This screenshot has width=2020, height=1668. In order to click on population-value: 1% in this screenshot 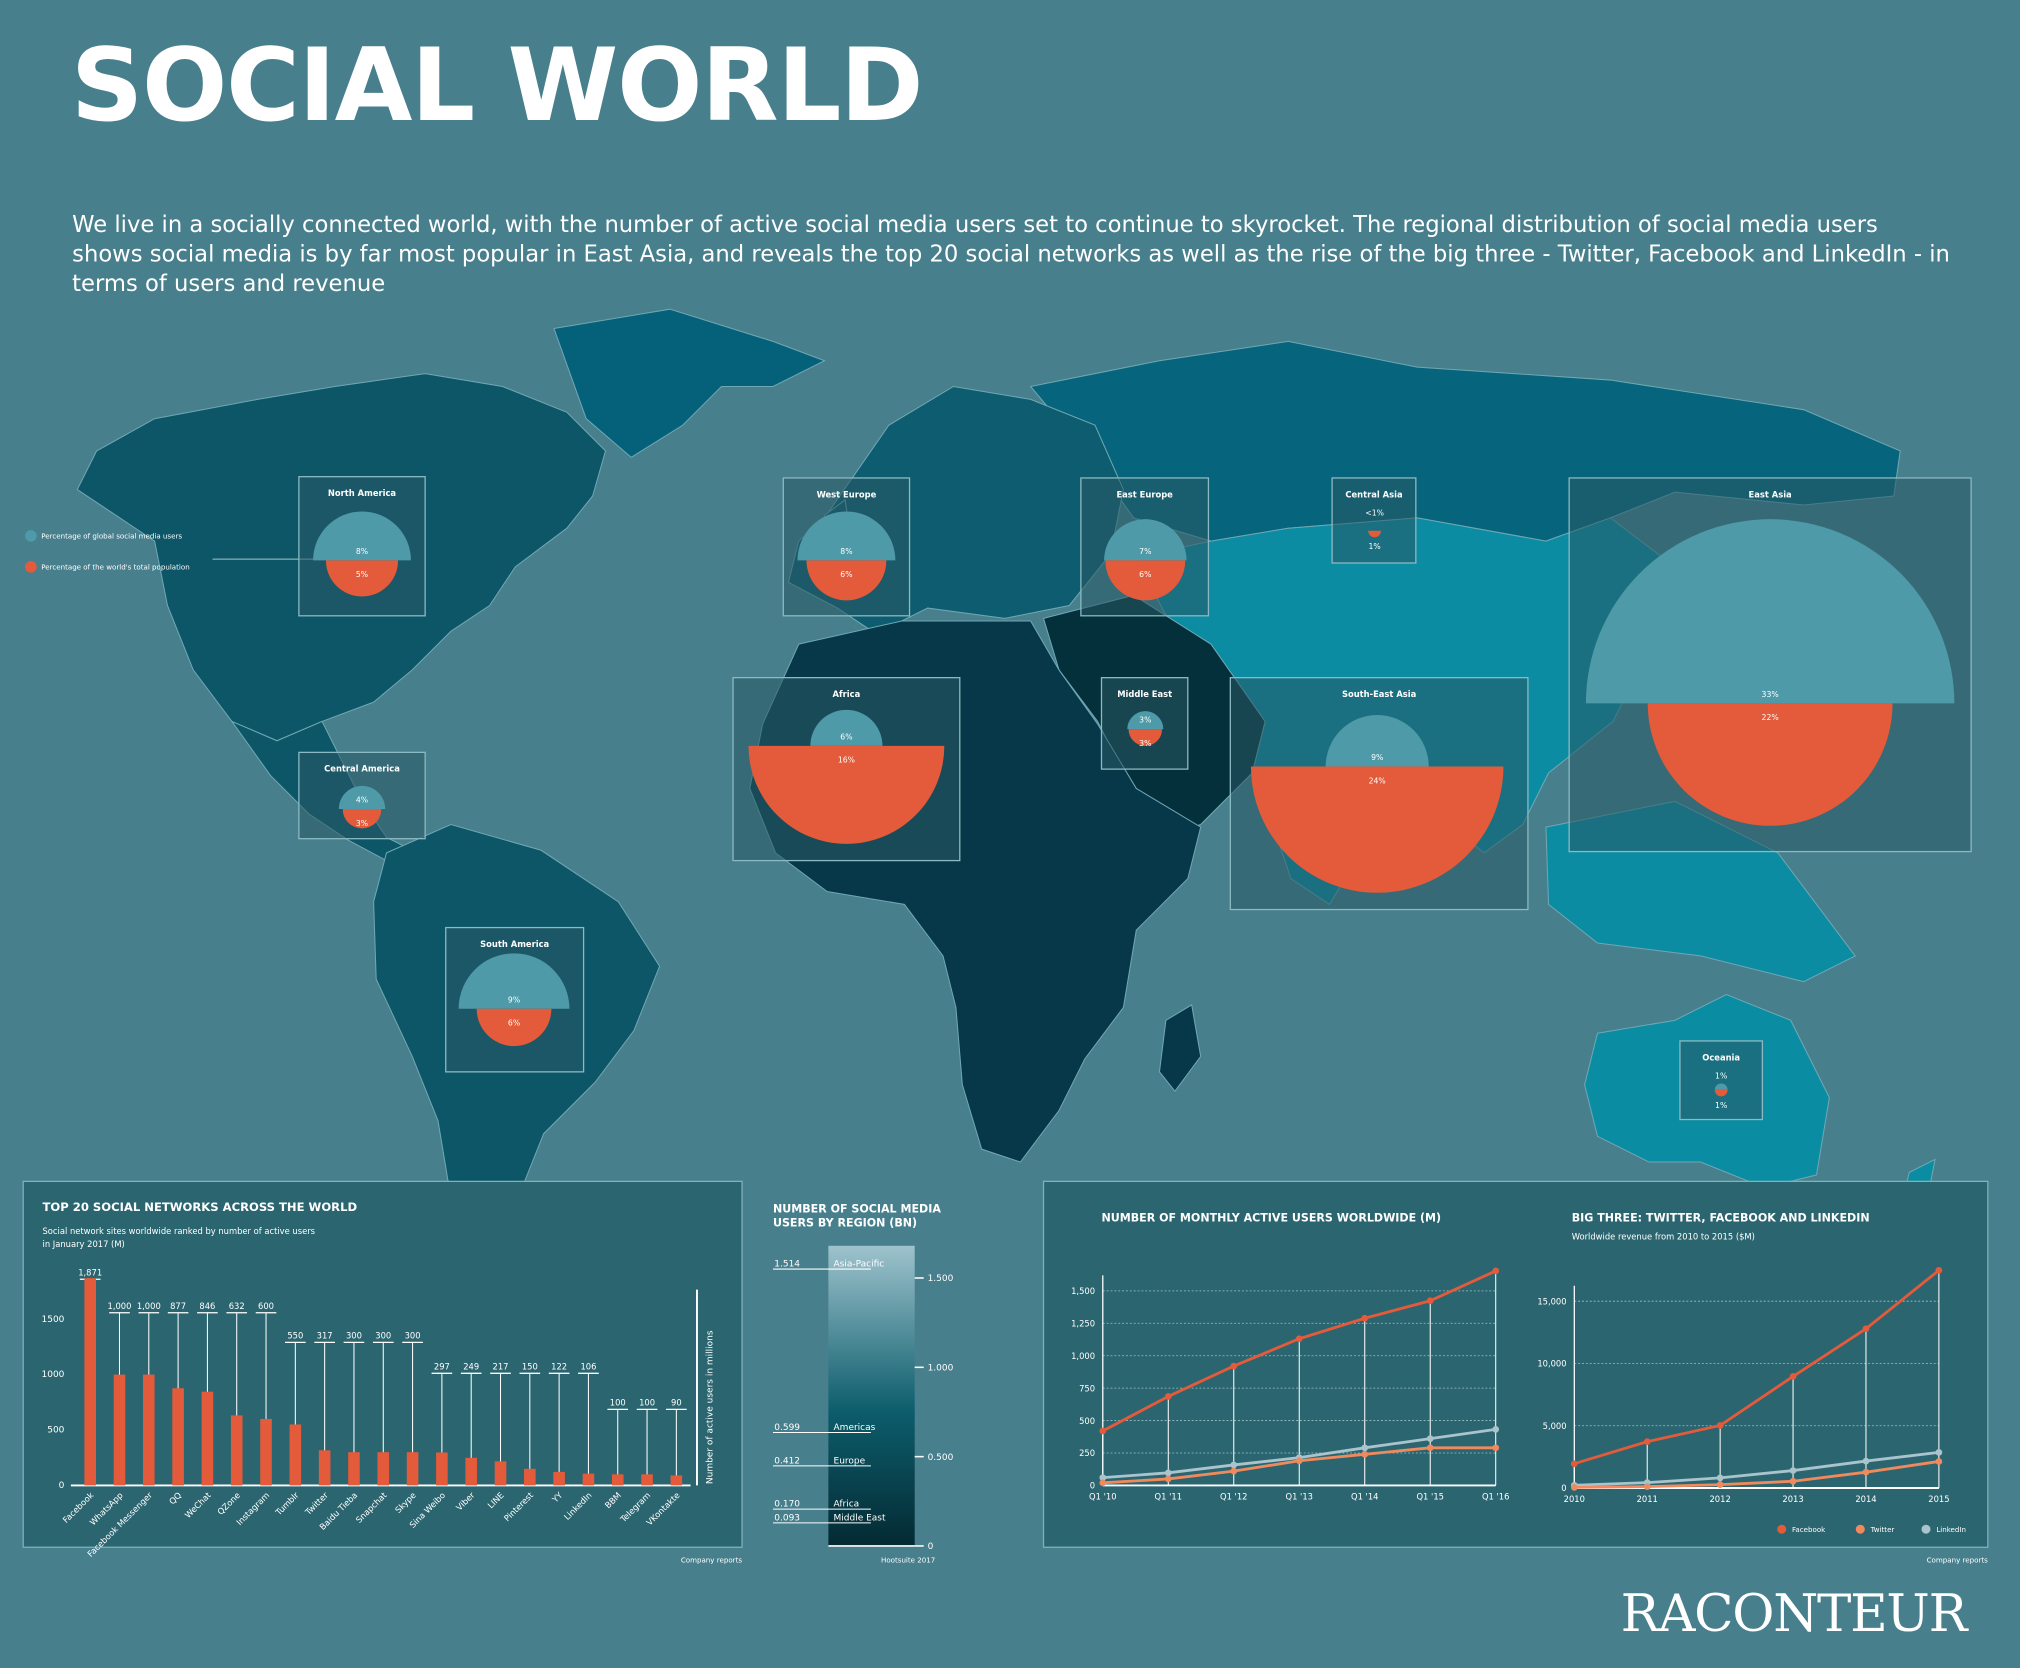, I will do `click(1374, 546)`.